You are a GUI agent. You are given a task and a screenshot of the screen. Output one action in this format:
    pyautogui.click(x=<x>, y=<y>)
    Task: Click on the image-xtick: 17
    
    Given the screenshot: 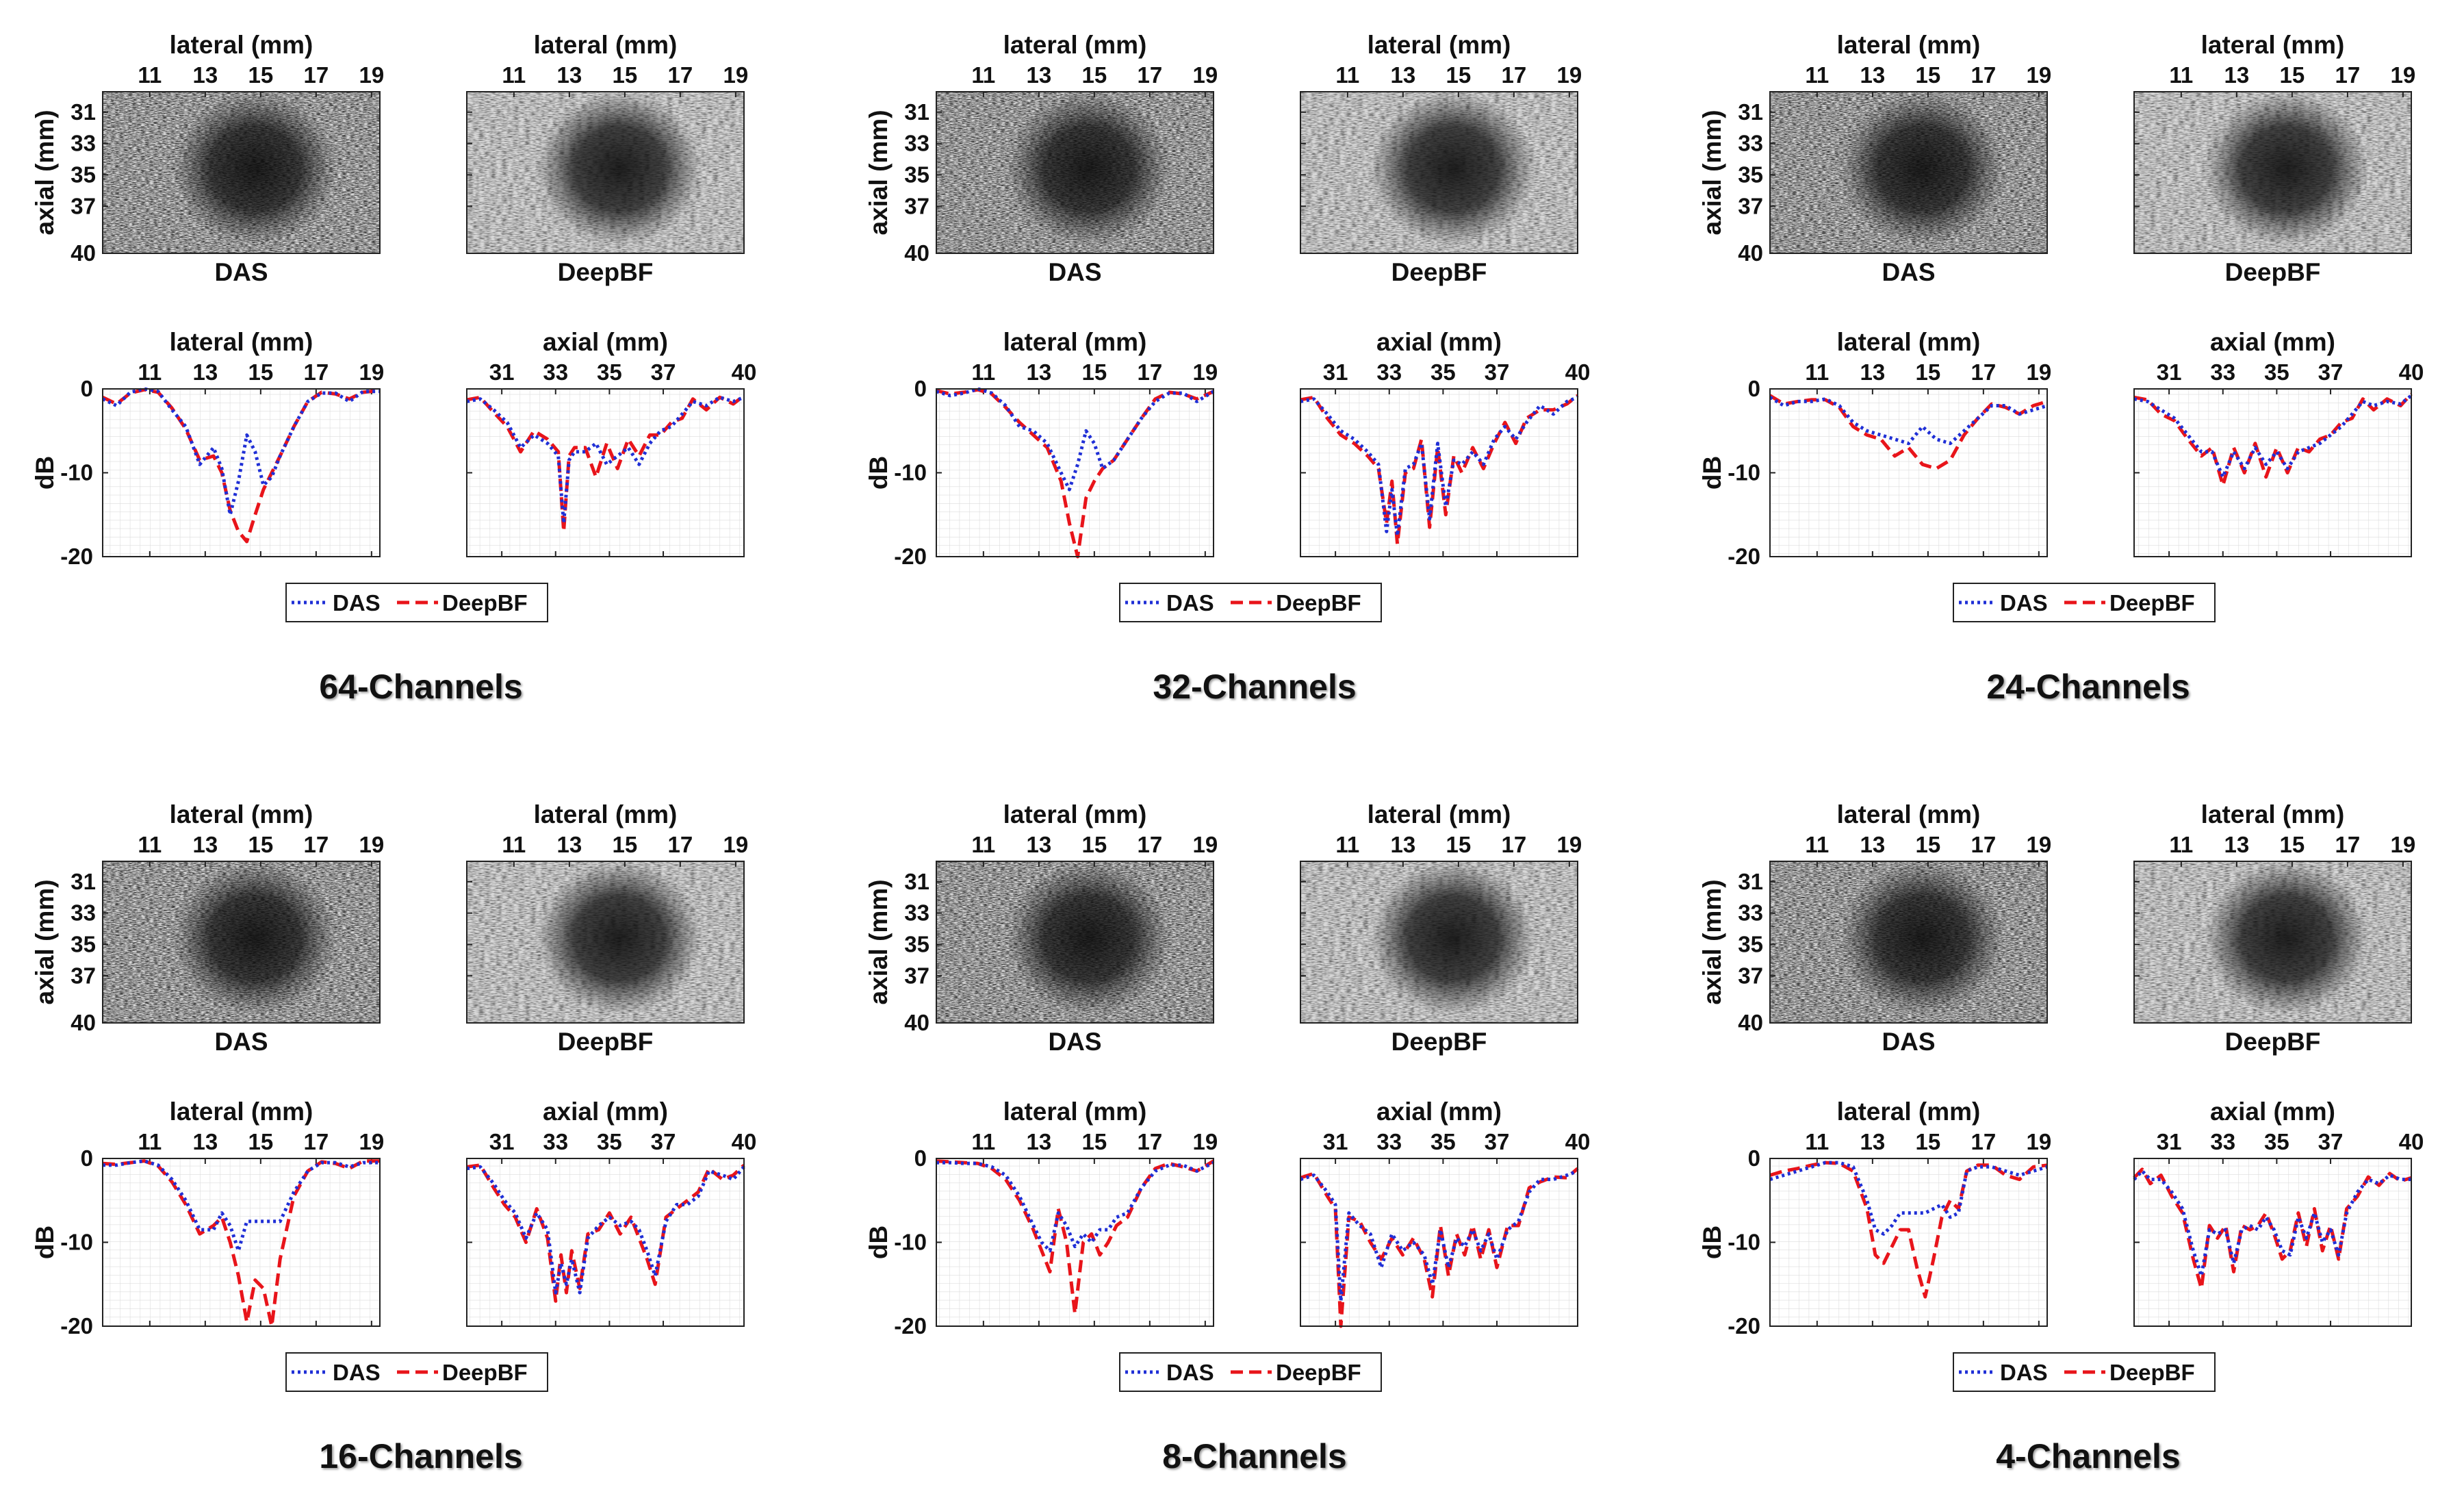 What is the action you would take?
    pyautogui.click(x=680, y=844)
    